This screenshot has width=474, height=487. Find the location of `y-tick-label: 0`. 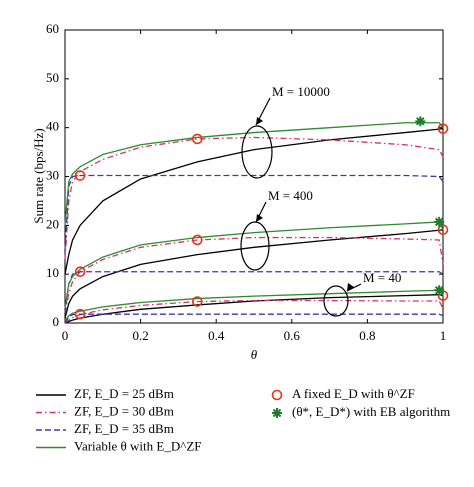

y-tick-label: 0 is located at coordinates (56, 321).